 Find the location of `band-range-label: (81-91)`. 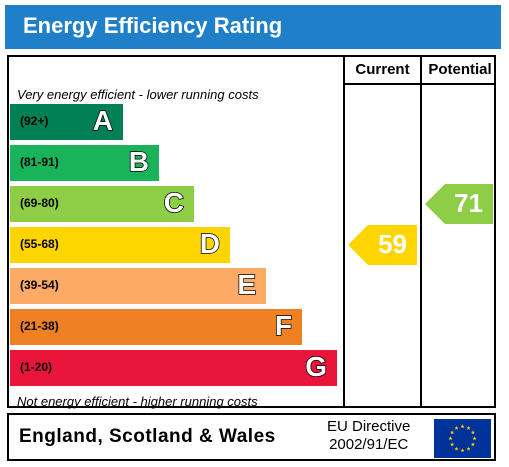

band-range-label: (81-91) is located at coordinates (39, 162).